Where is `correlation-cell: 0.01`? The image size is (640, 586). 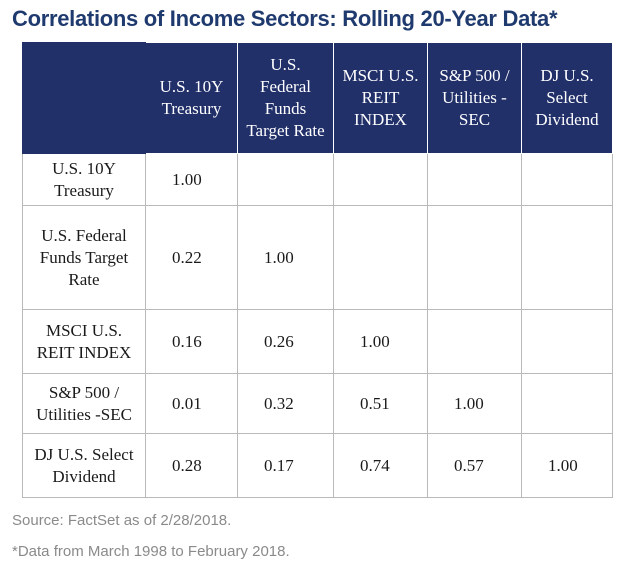 correlation-cell: 0.01 is located at coordinates (191, 403).